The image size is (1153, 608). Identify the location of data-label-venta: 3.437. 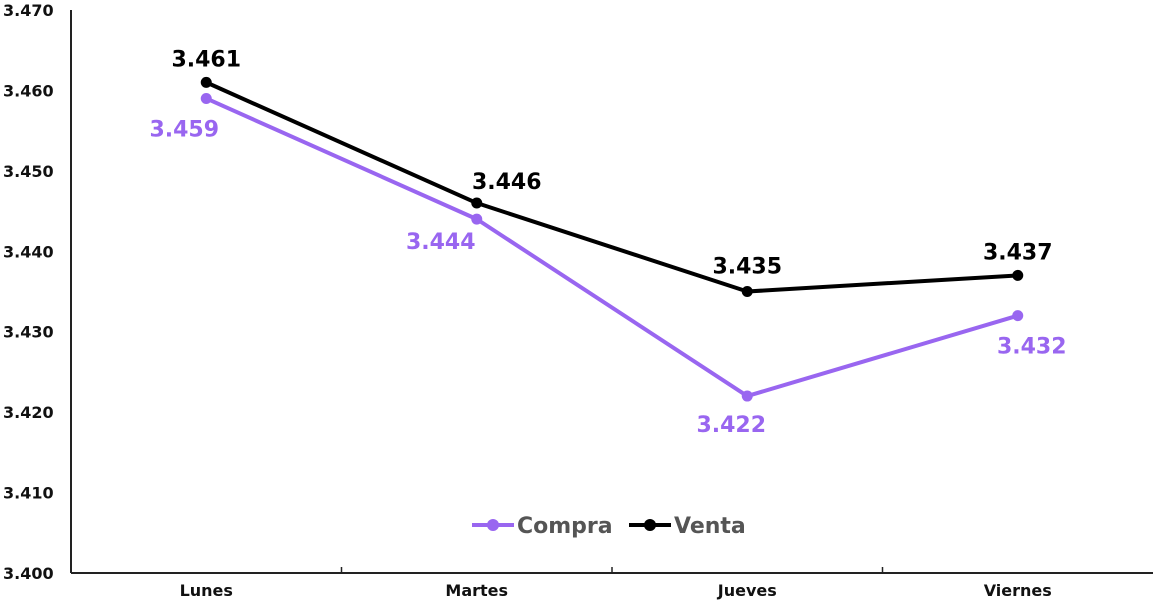
(1018, 252).